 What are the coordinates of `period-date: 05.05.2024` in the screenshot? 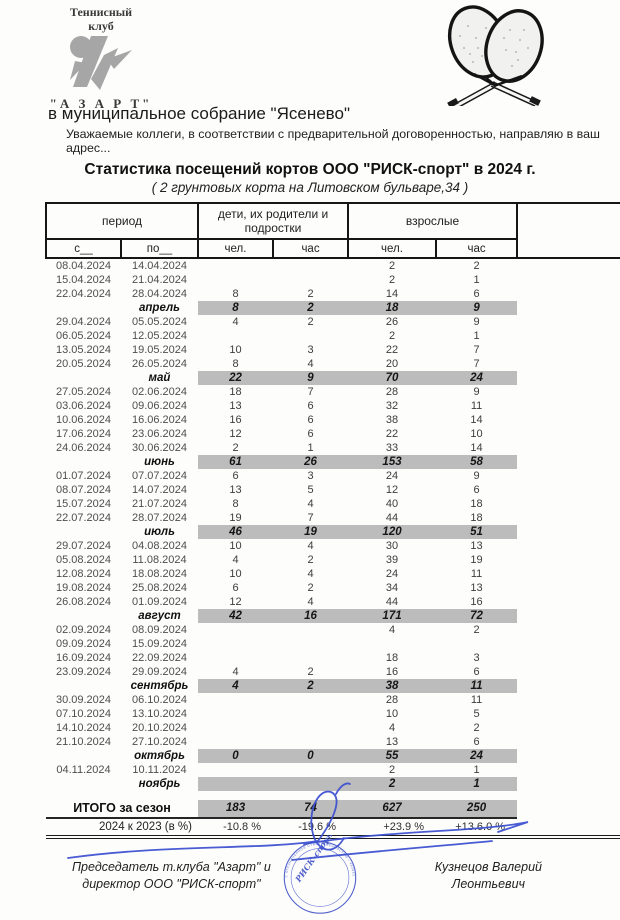 It's located at (159, 322).